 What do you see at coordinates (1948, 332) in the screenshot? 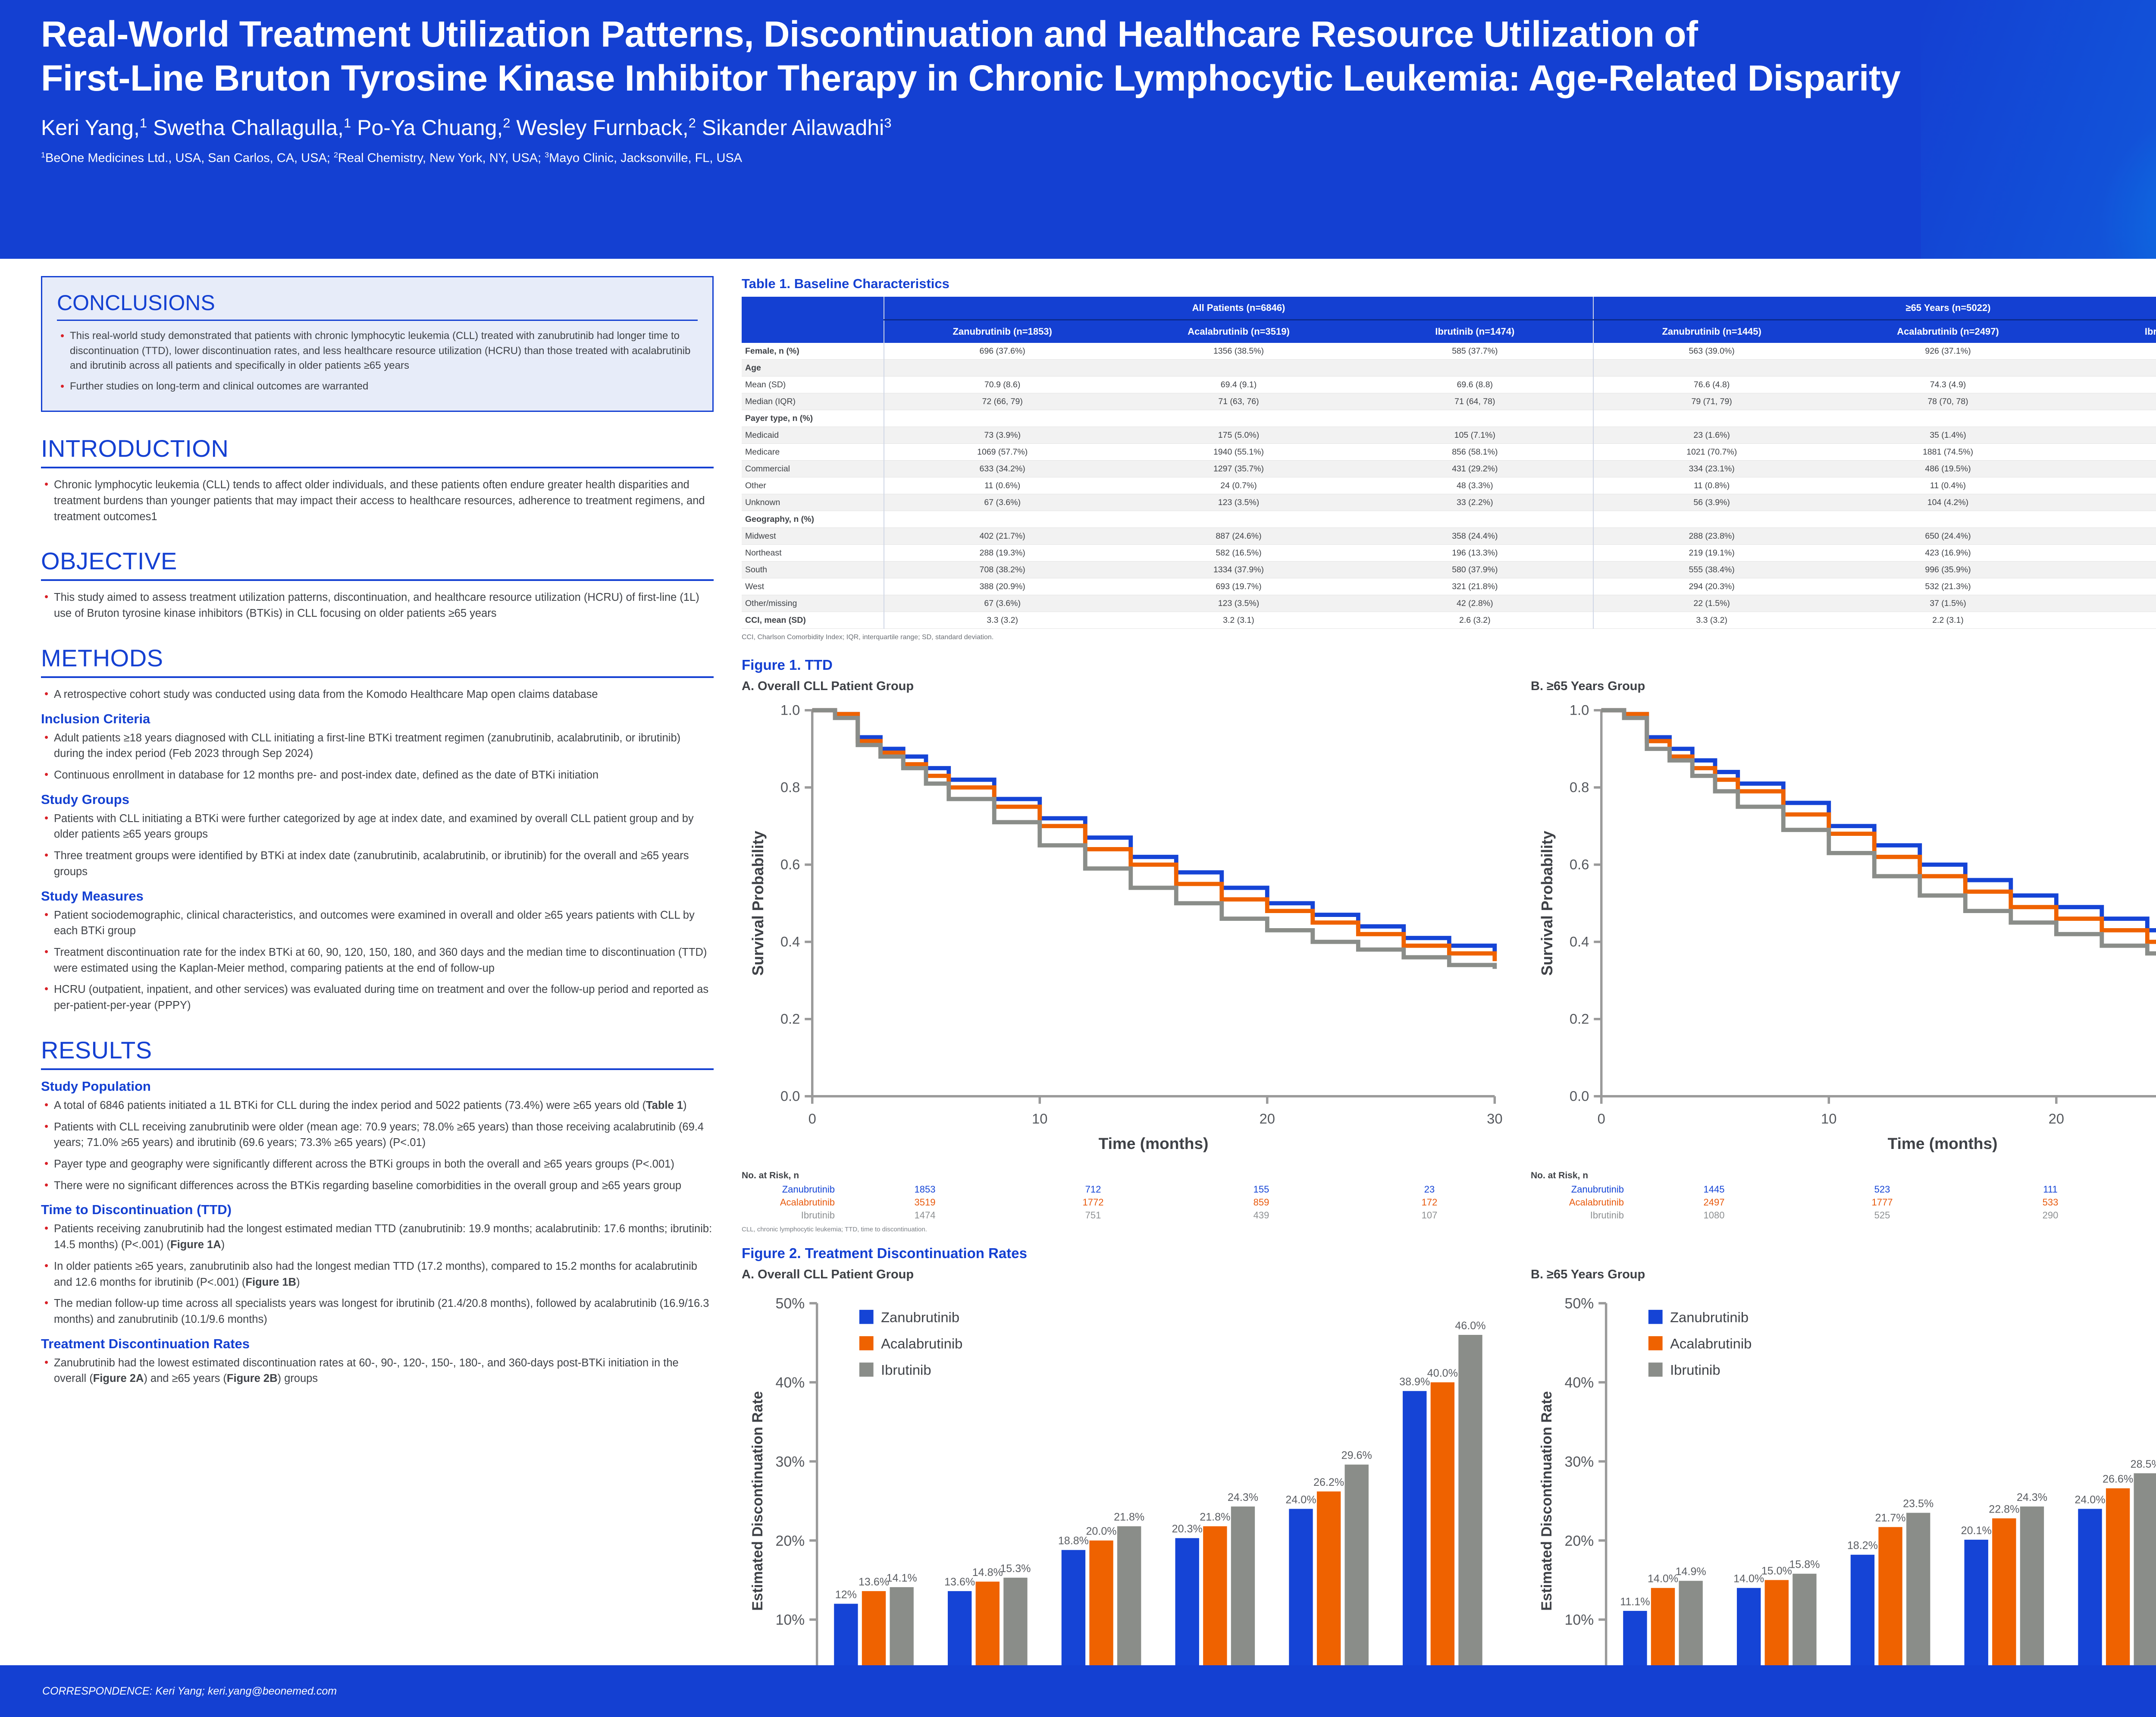
I see `table1-col-header: Acalabrutinib (n=2497)` at bounding box center [1948, 332].